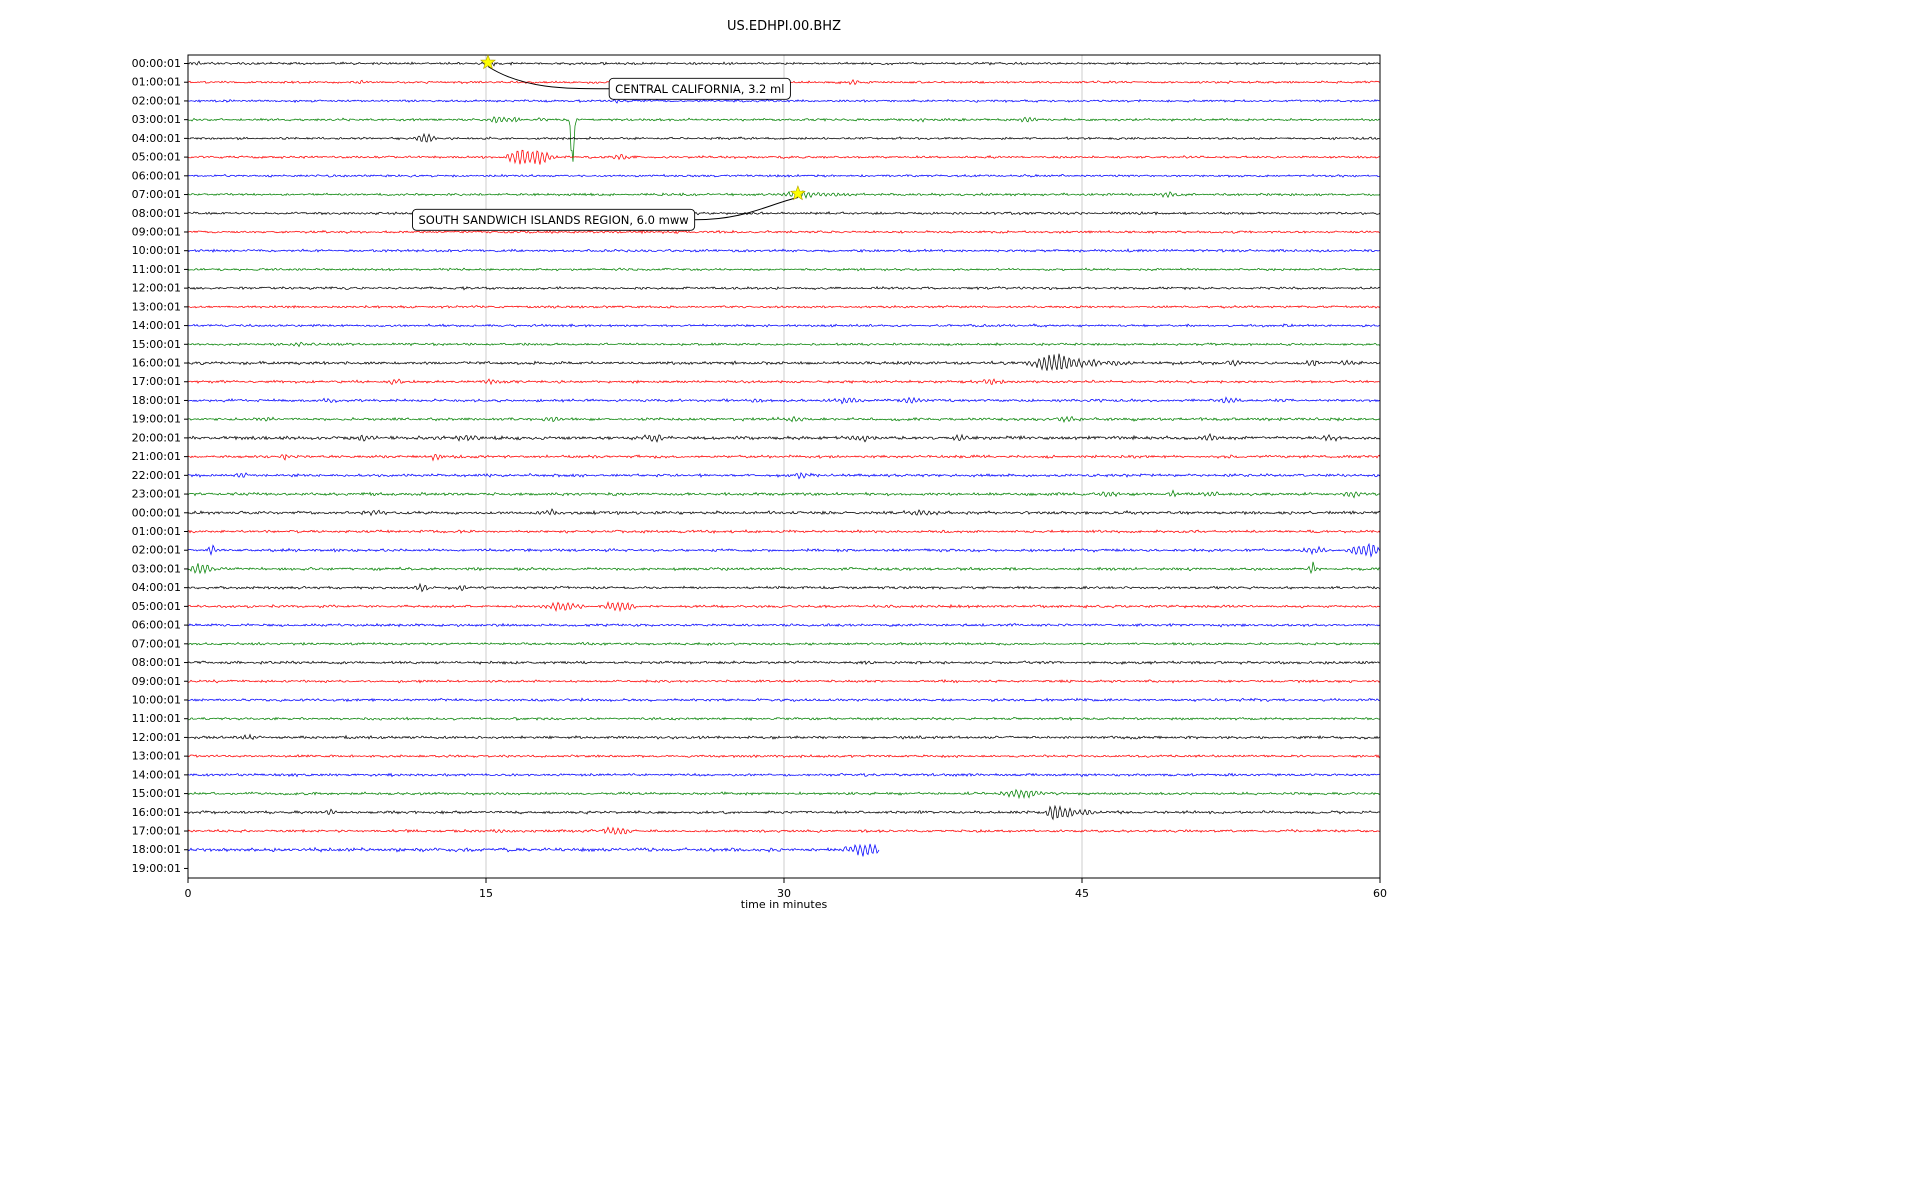 The image size is (1920, 1200). I want to click on x-tick-label: 0, so click(188, 893).